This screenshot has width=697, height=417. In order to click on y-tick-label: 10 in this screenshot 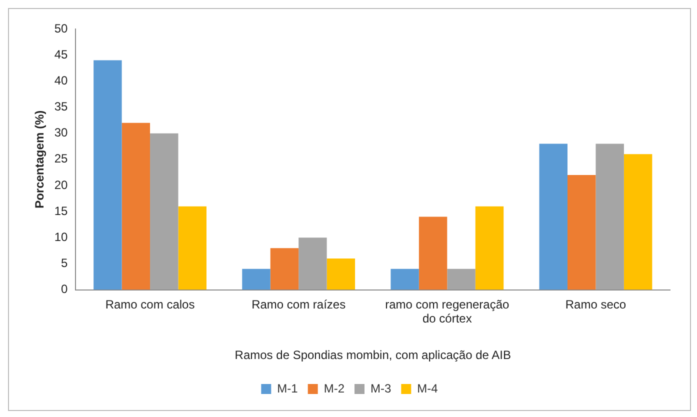, I will do `click(61, 237)`.